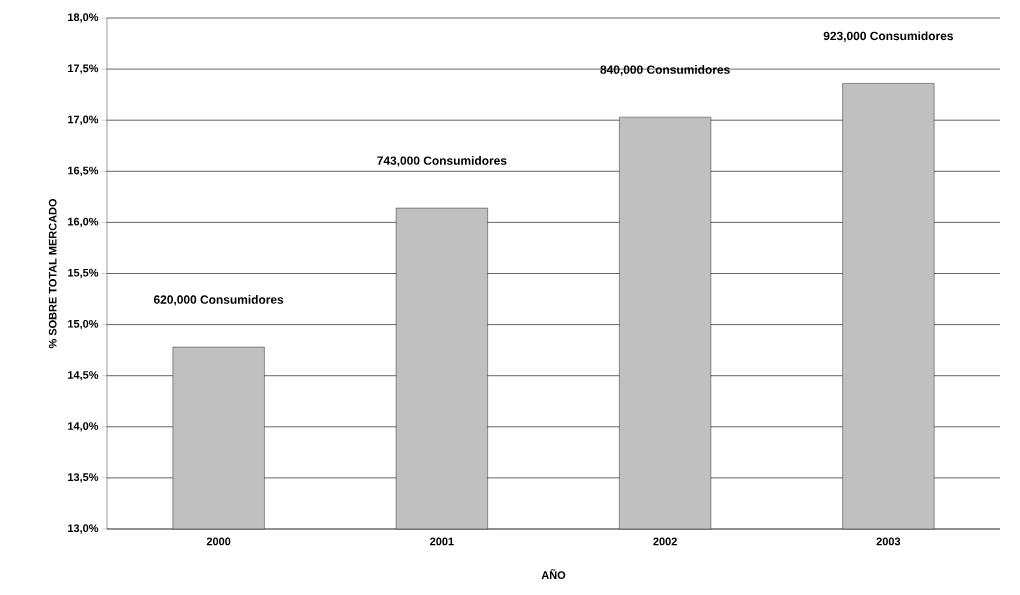  What do you see at coordinates (83, 120) in the screenshot?
I see `y-tick-label: 17,0%` at bounding box center [83, 120].